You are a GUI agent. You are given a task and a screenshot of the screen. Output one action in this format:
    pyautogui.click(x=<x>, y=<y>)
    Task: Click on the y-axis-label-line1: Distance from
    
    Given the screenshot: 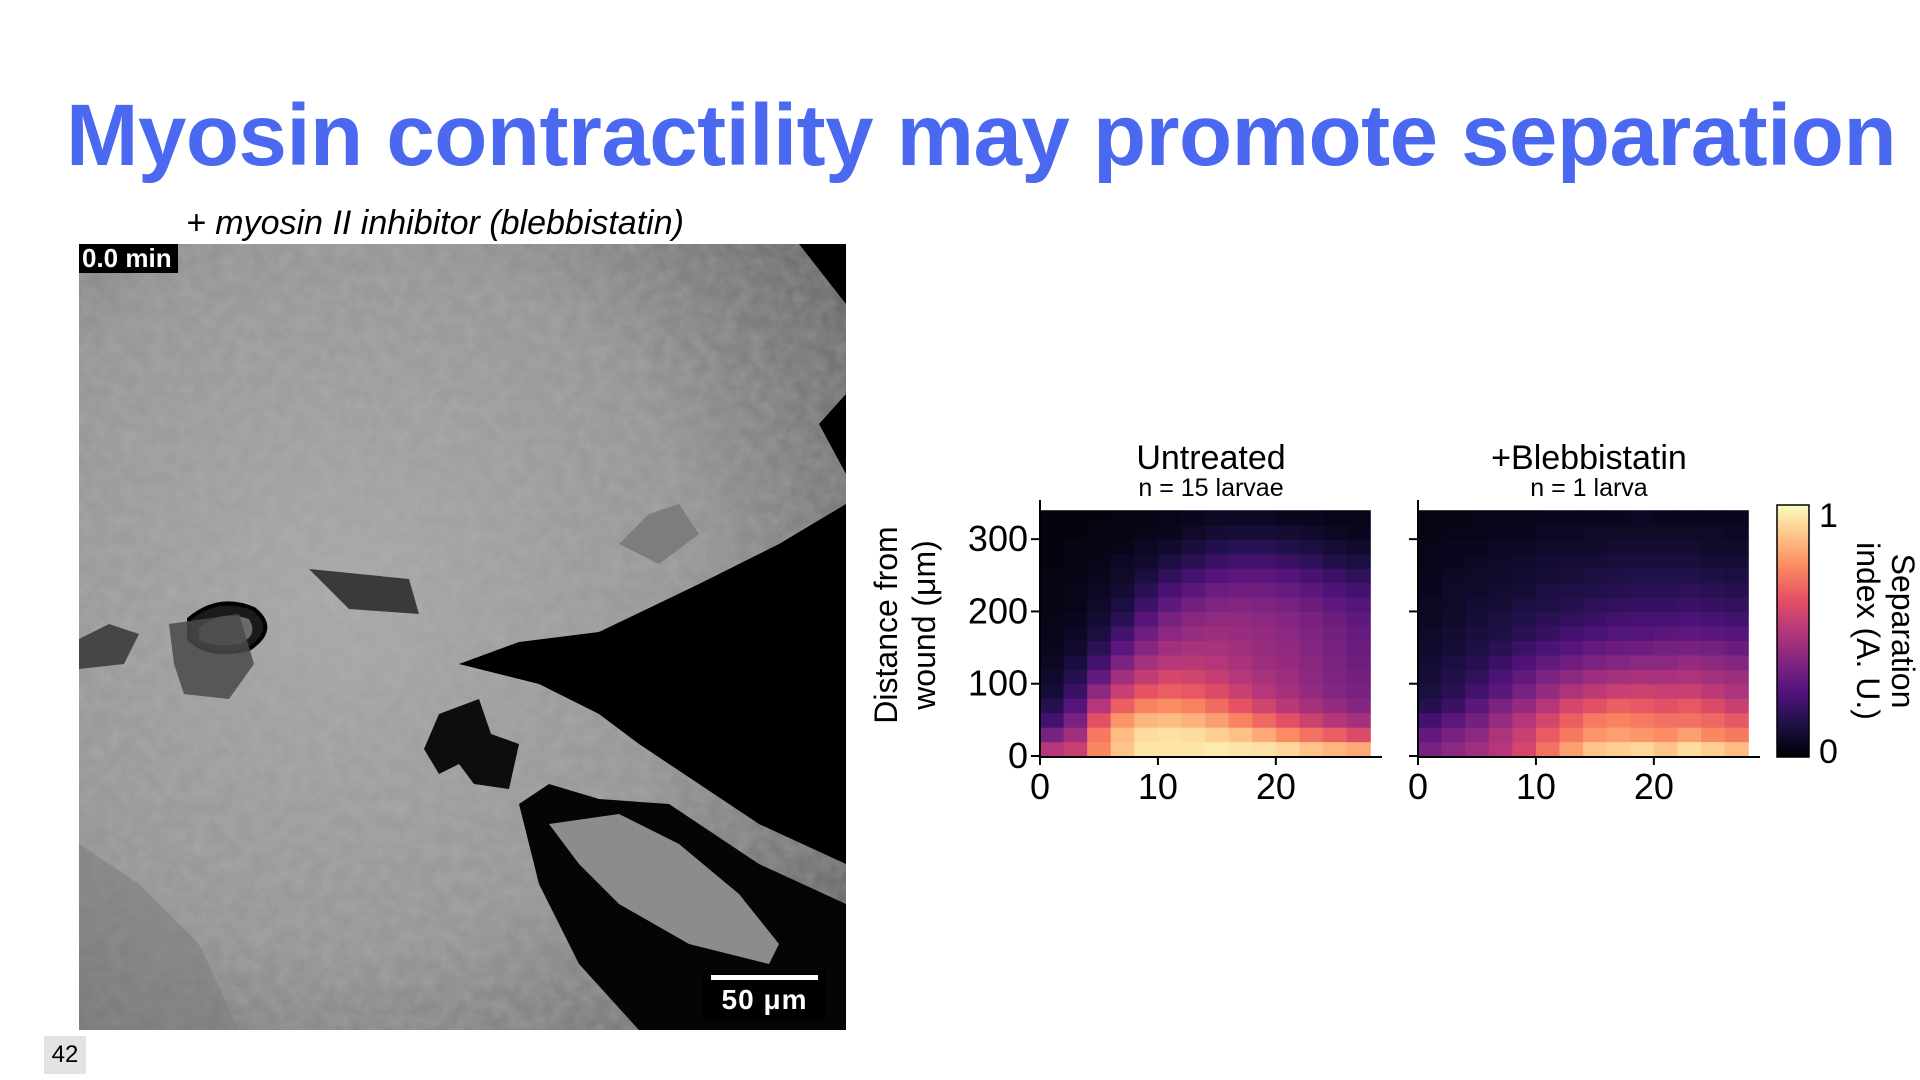 What is the action you would take?
    pyautogui.click(x=886, y=624)
    